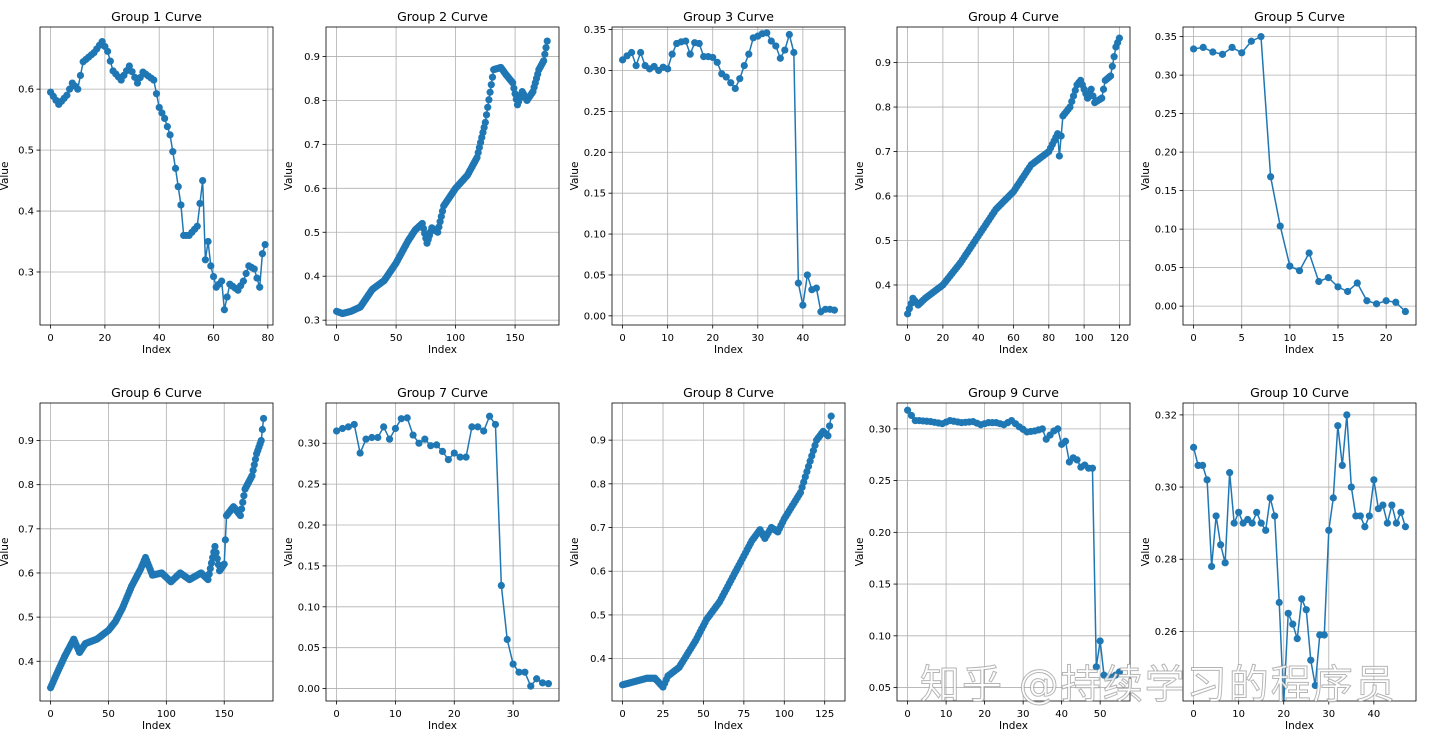 The image size is (1440, 743). Describe the element at coordinates (880, 688) in the screenshot. I see `y-tick-label: 0.05` at that location.